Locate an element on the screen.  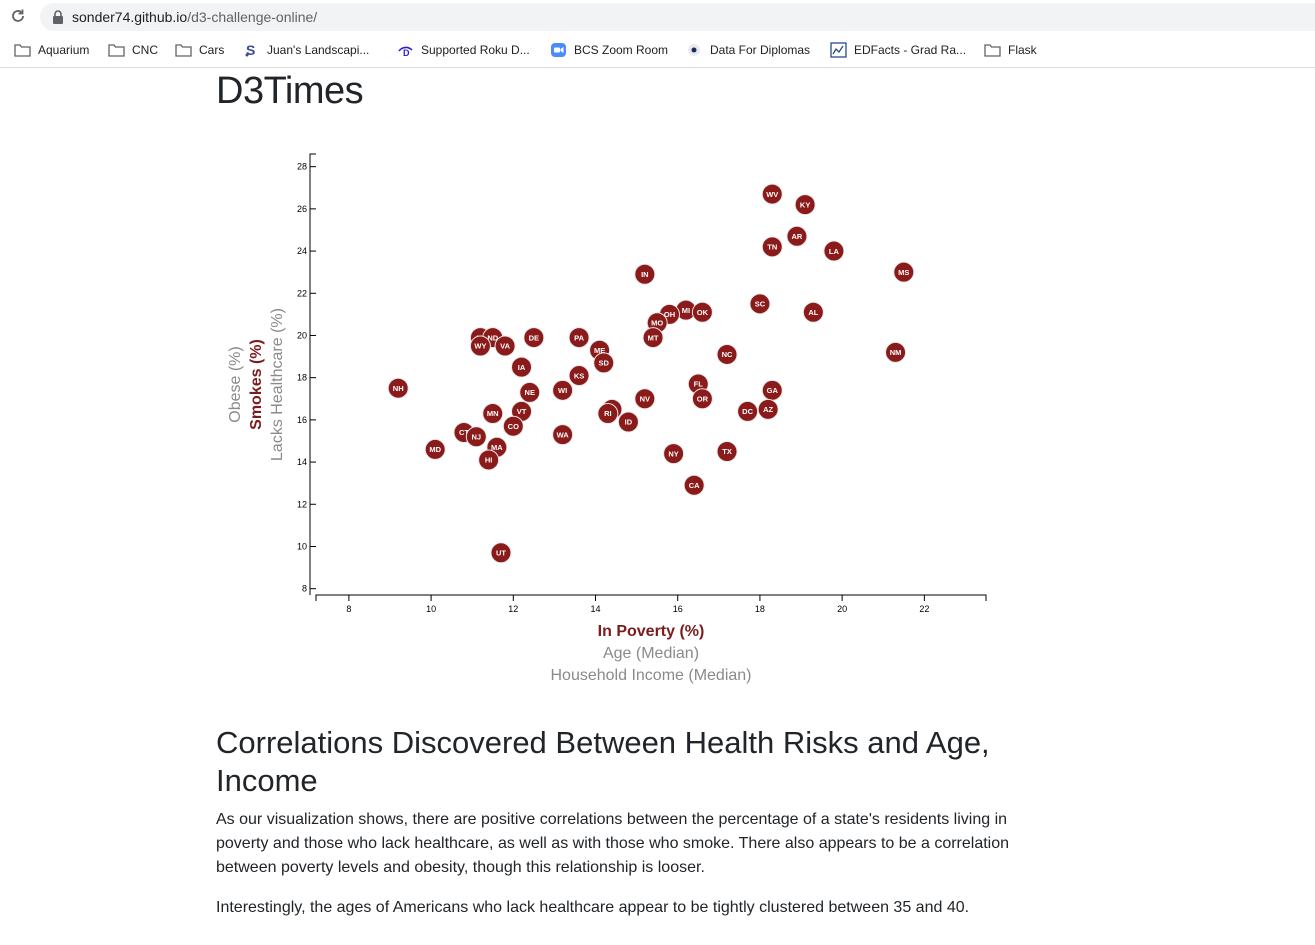
state-label: LA is located at coordinates (834, 251).